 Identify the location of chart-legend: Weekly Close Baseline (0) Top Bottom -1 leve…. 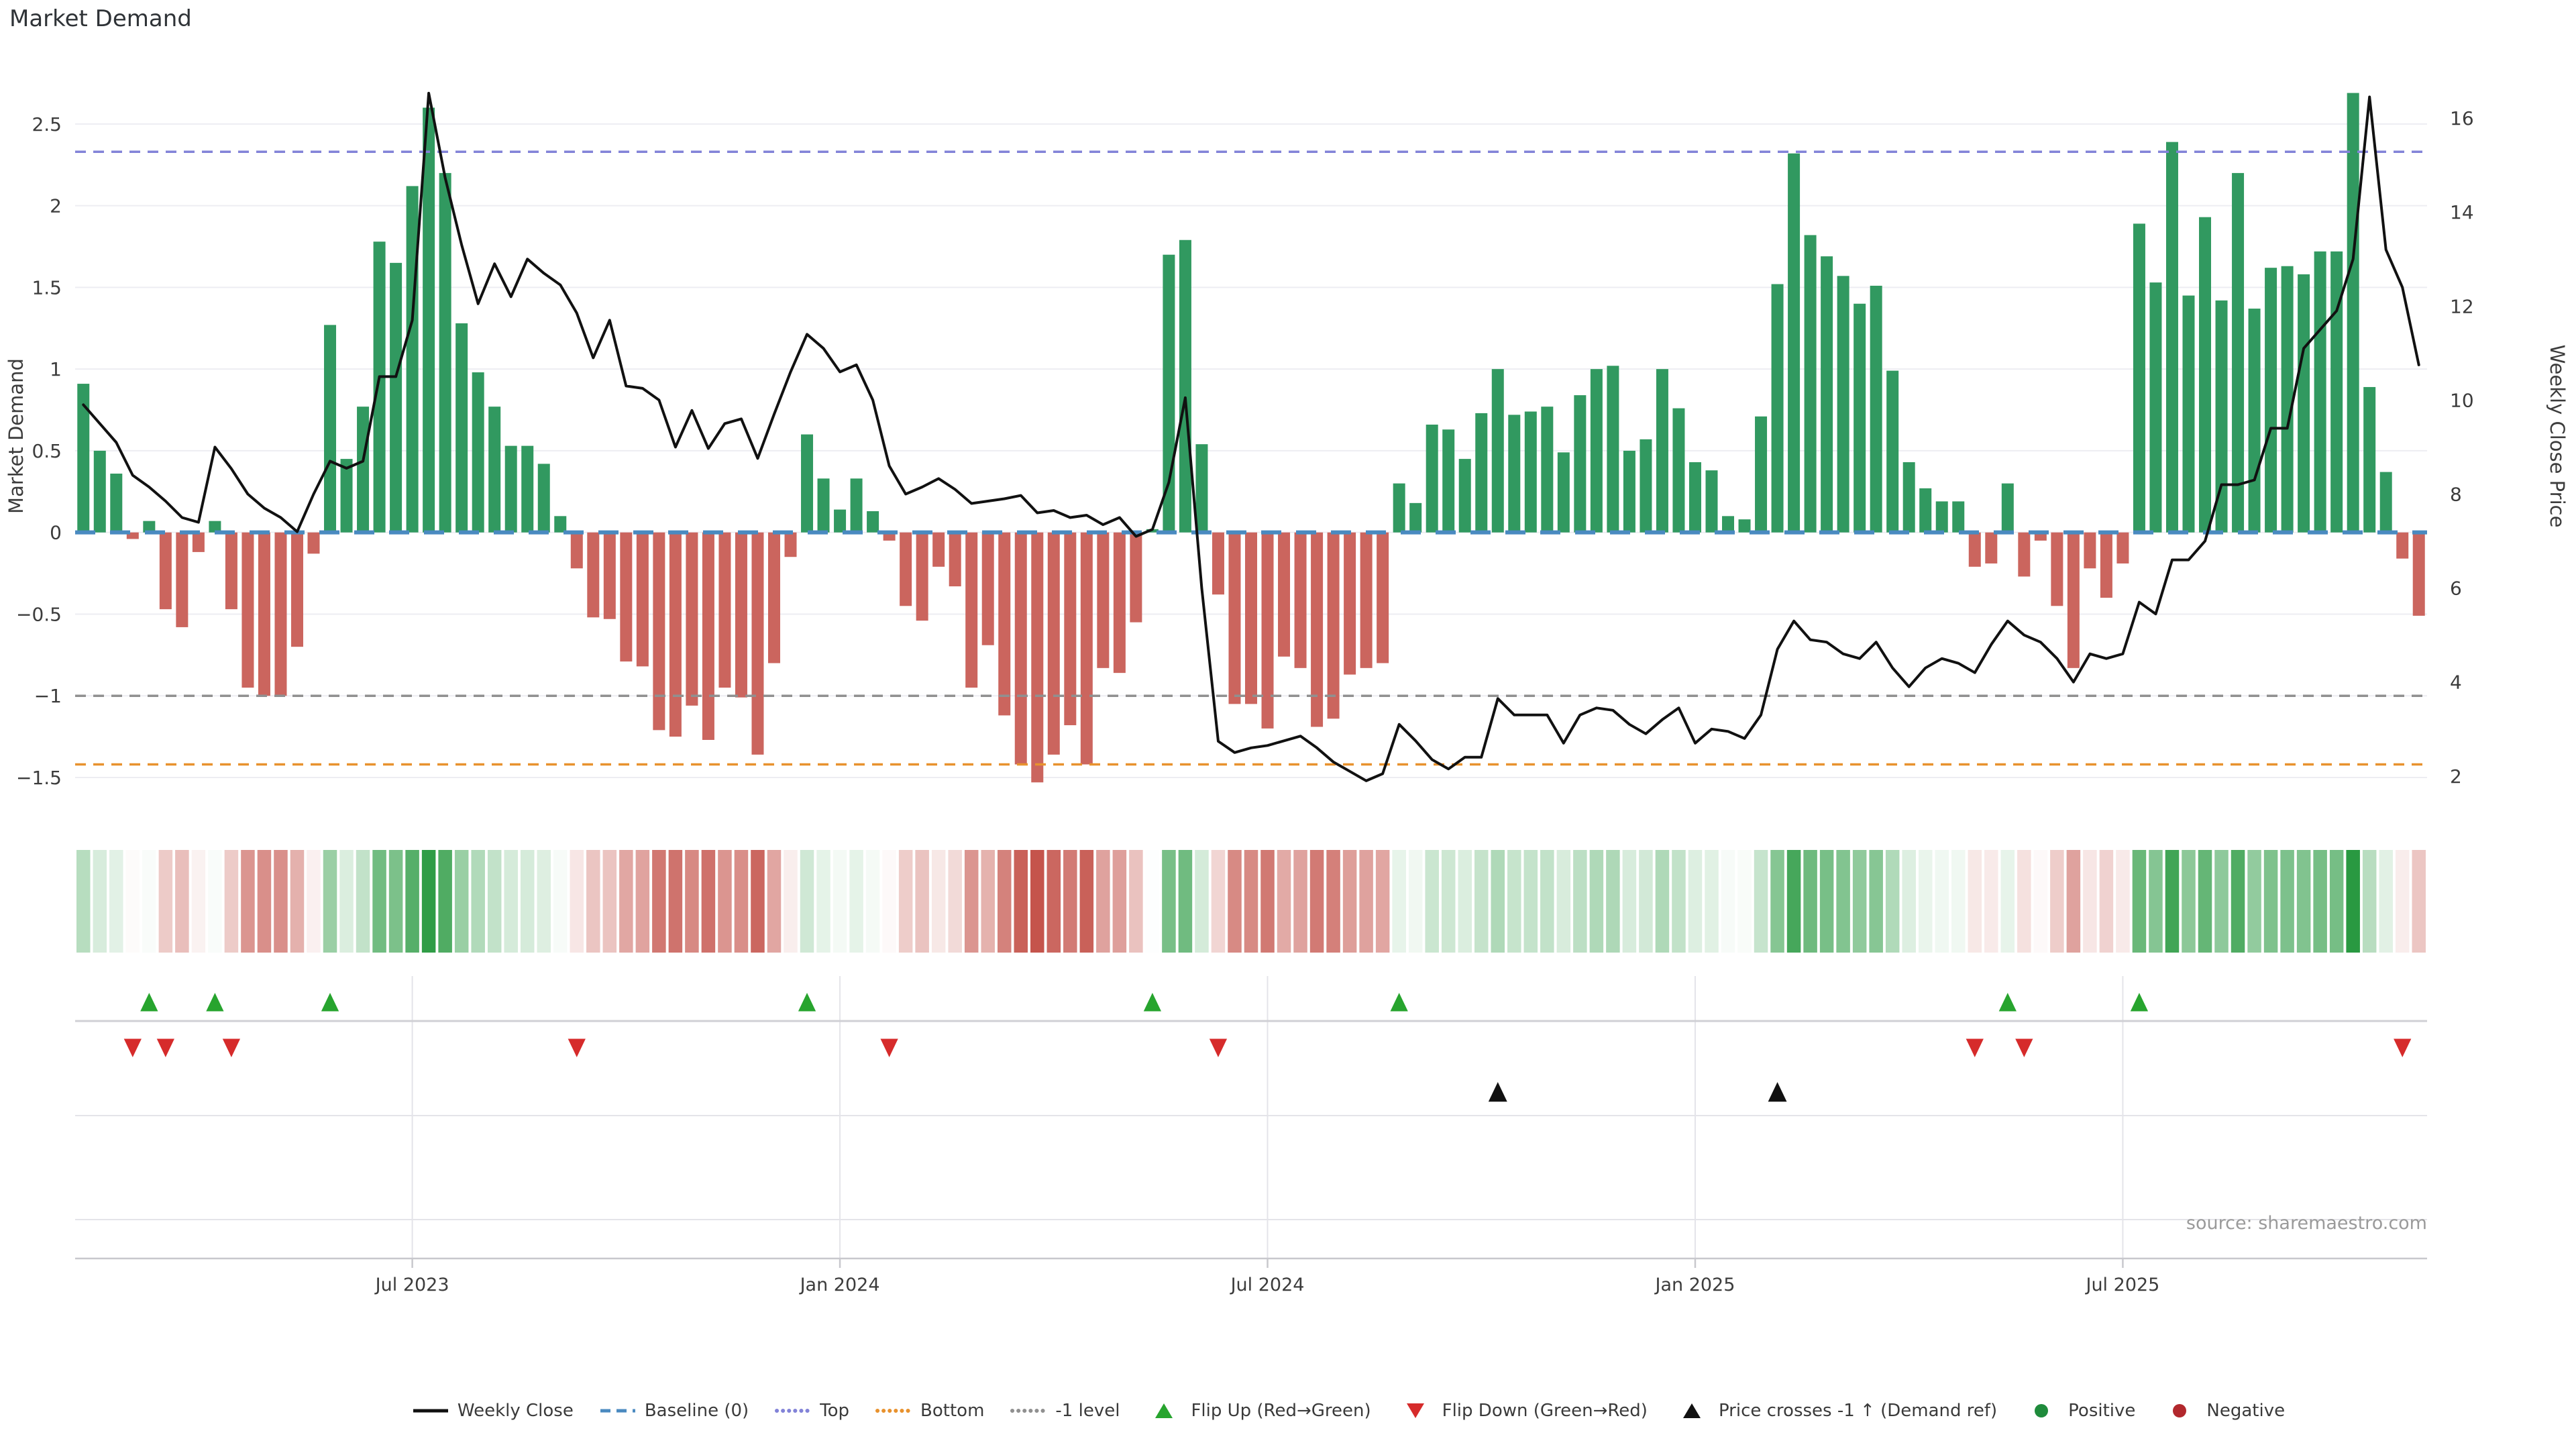
(1288, 1411).